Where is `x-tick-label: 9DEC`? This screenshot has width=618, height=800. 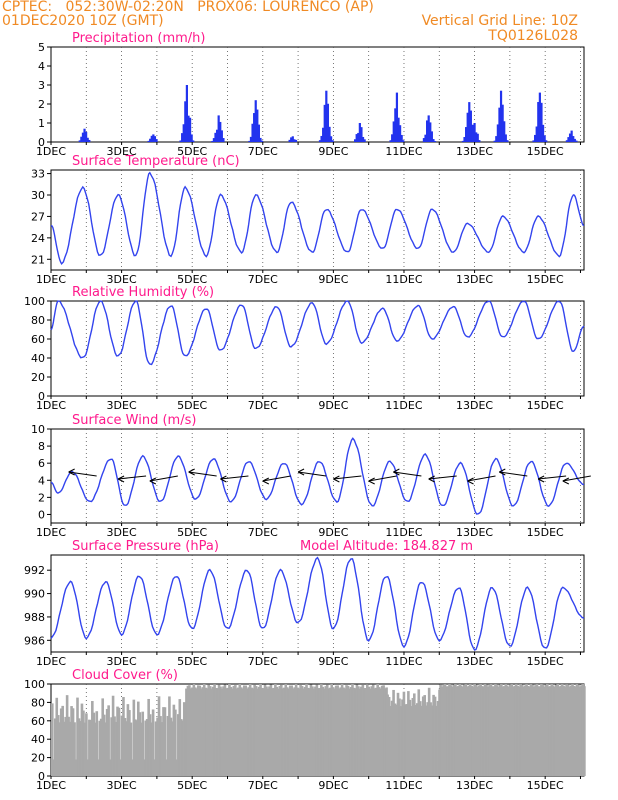
x-tick-label: 9DEC is located at coordinates (333, 532).